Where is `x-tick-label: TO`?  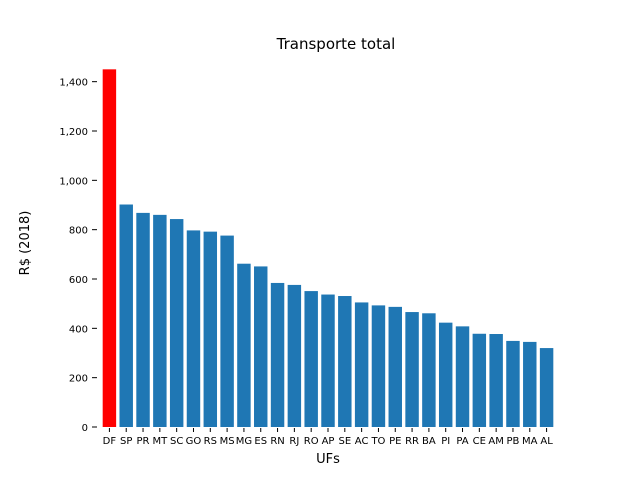
x-tick-label: TO is located at coordinates (377, 441).